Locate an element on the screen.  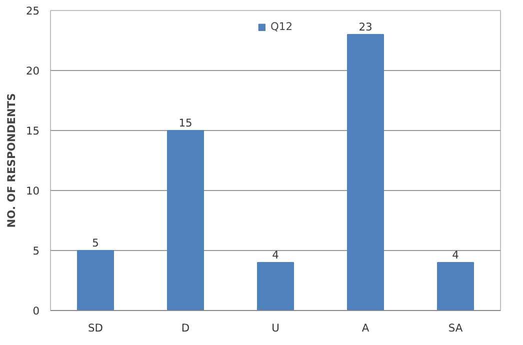
y-tick-label: 5 is located at coordinates (36, 251).